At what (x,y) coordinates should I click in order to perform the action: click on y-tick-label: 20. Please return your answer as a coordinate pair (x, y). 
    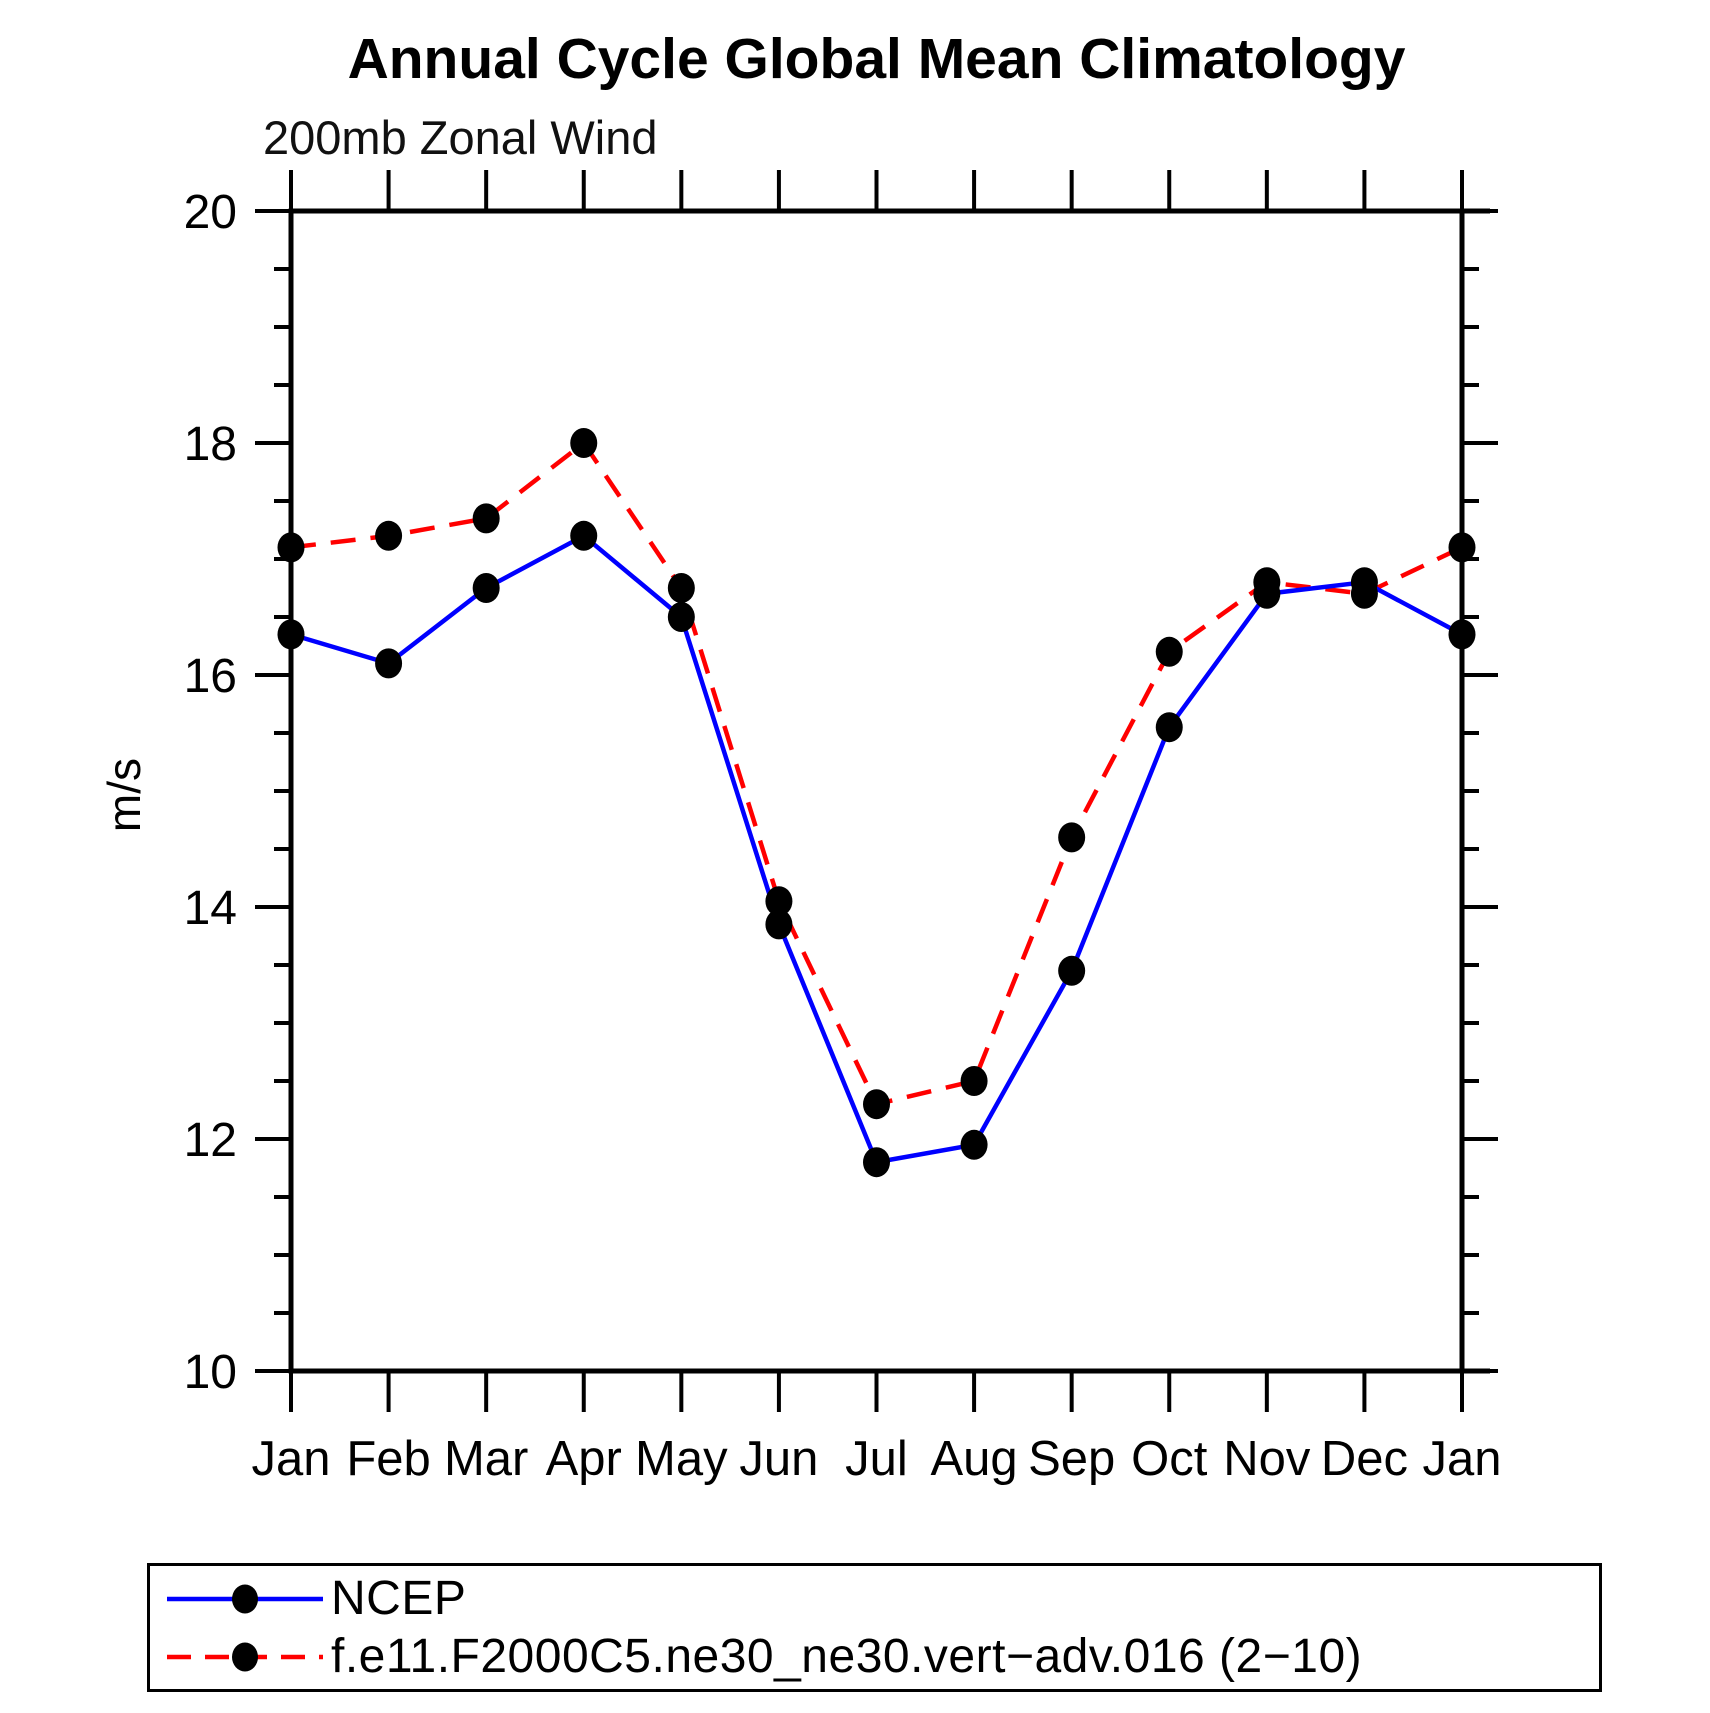
    Looking at the image, I should click on (210, 212).